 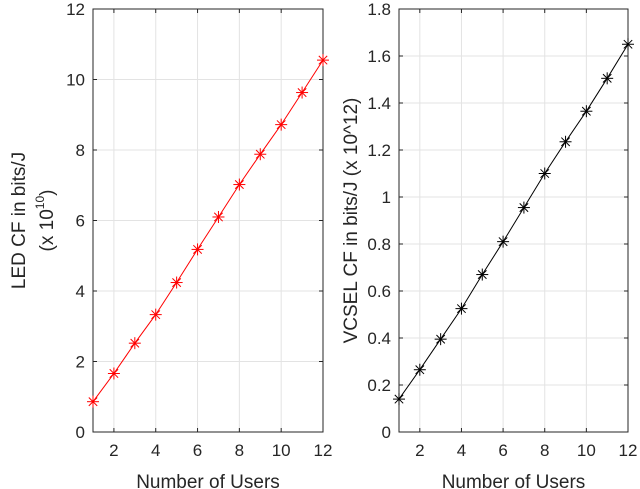 What do you see at coordinates (379, 244) in the screenshot?
I see `y-tick-label: 0.8` at bounding box center [379, 244].